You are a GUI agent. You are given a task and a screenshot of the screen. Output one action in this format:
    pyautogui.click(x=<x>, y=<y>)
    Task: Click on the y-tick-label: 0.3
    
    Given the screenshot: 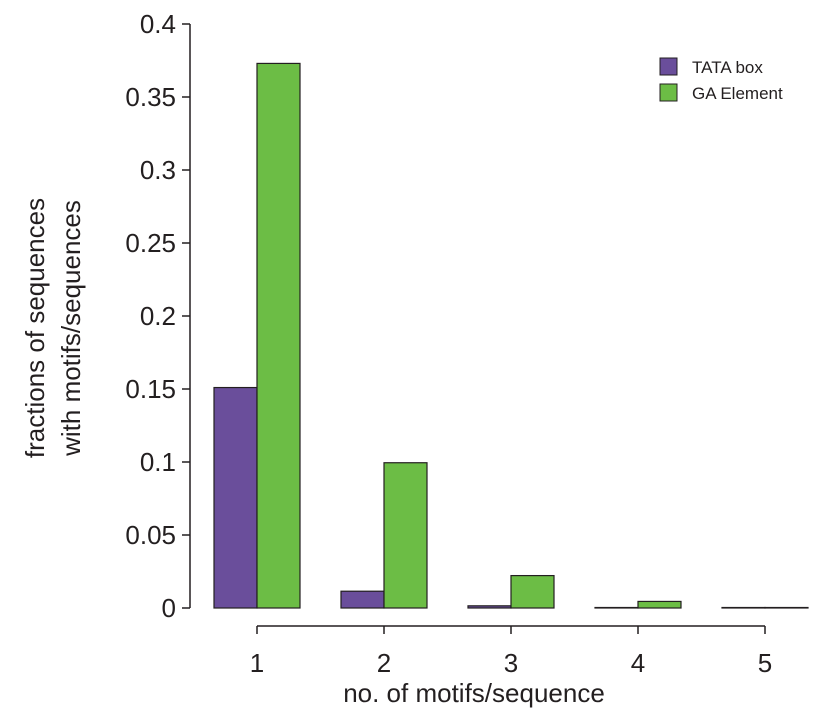 What is the action you would take?
    pyautogui.click(x=158, y=170)
    